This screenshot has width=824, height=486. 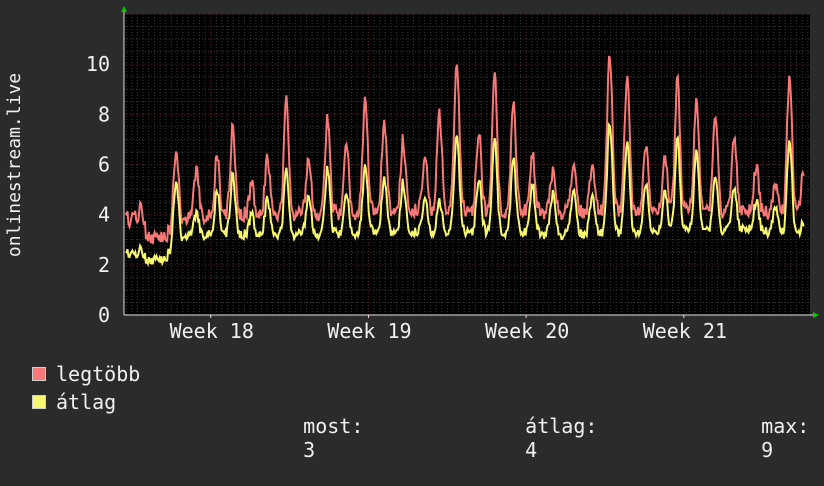 What do you see at coordinates (816, 315) in the screenshot?
I see `x-axis-arrow-icon` at bounding box center [816, 315].